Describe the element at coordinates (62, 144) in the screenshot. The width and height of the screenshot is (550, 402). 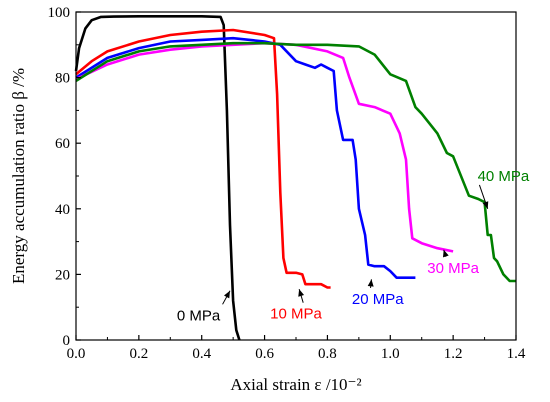
I see `y-tick-label: 60` at that location.